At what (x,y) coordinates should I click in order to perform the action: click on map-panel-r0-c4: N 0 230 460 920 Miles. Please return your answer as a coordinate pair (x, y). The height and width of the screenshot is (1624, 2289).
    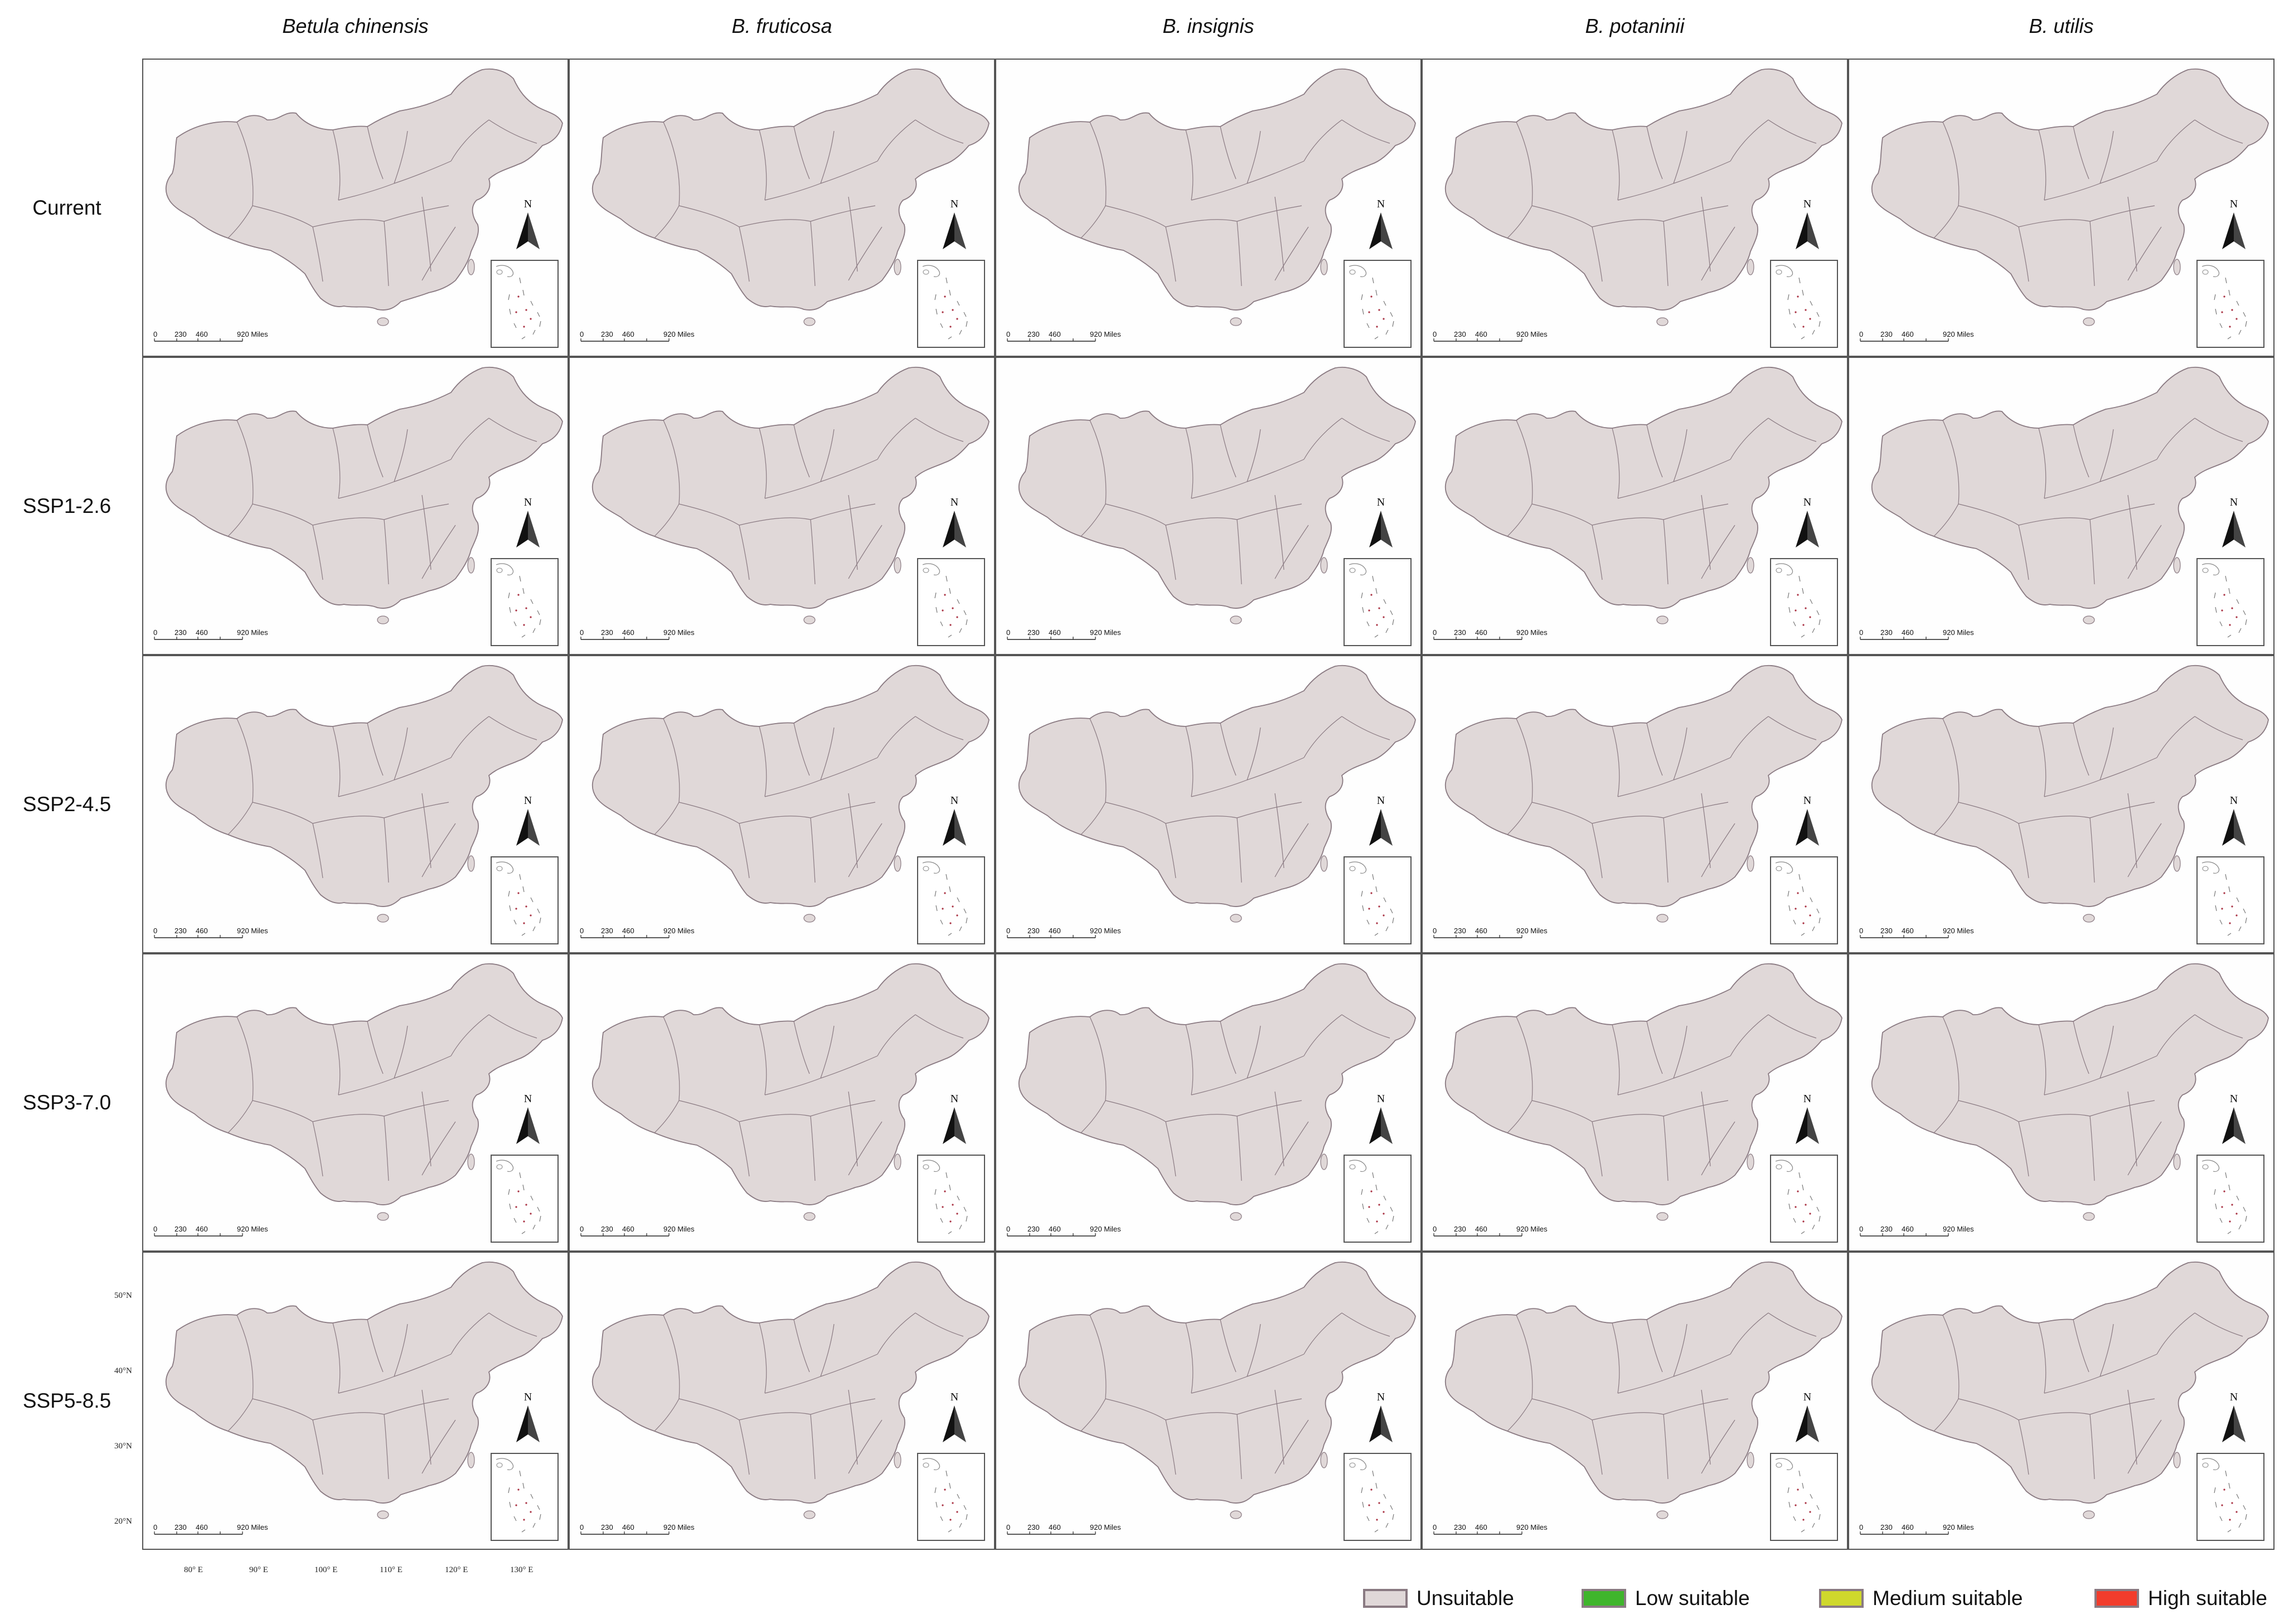
    Looking at the image, I should click on (2061, 208).